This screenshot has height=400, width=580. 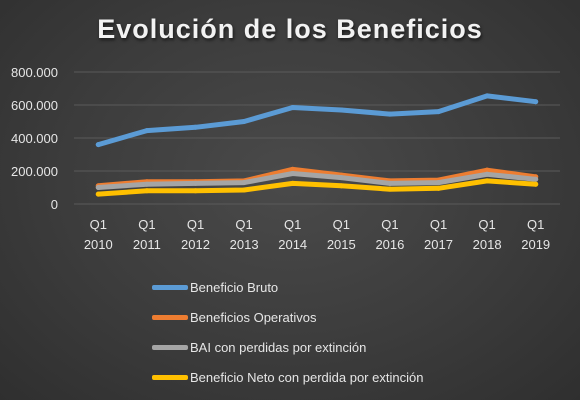 I want to click on x-tick-label: 2014, so click(x=292, y=244).